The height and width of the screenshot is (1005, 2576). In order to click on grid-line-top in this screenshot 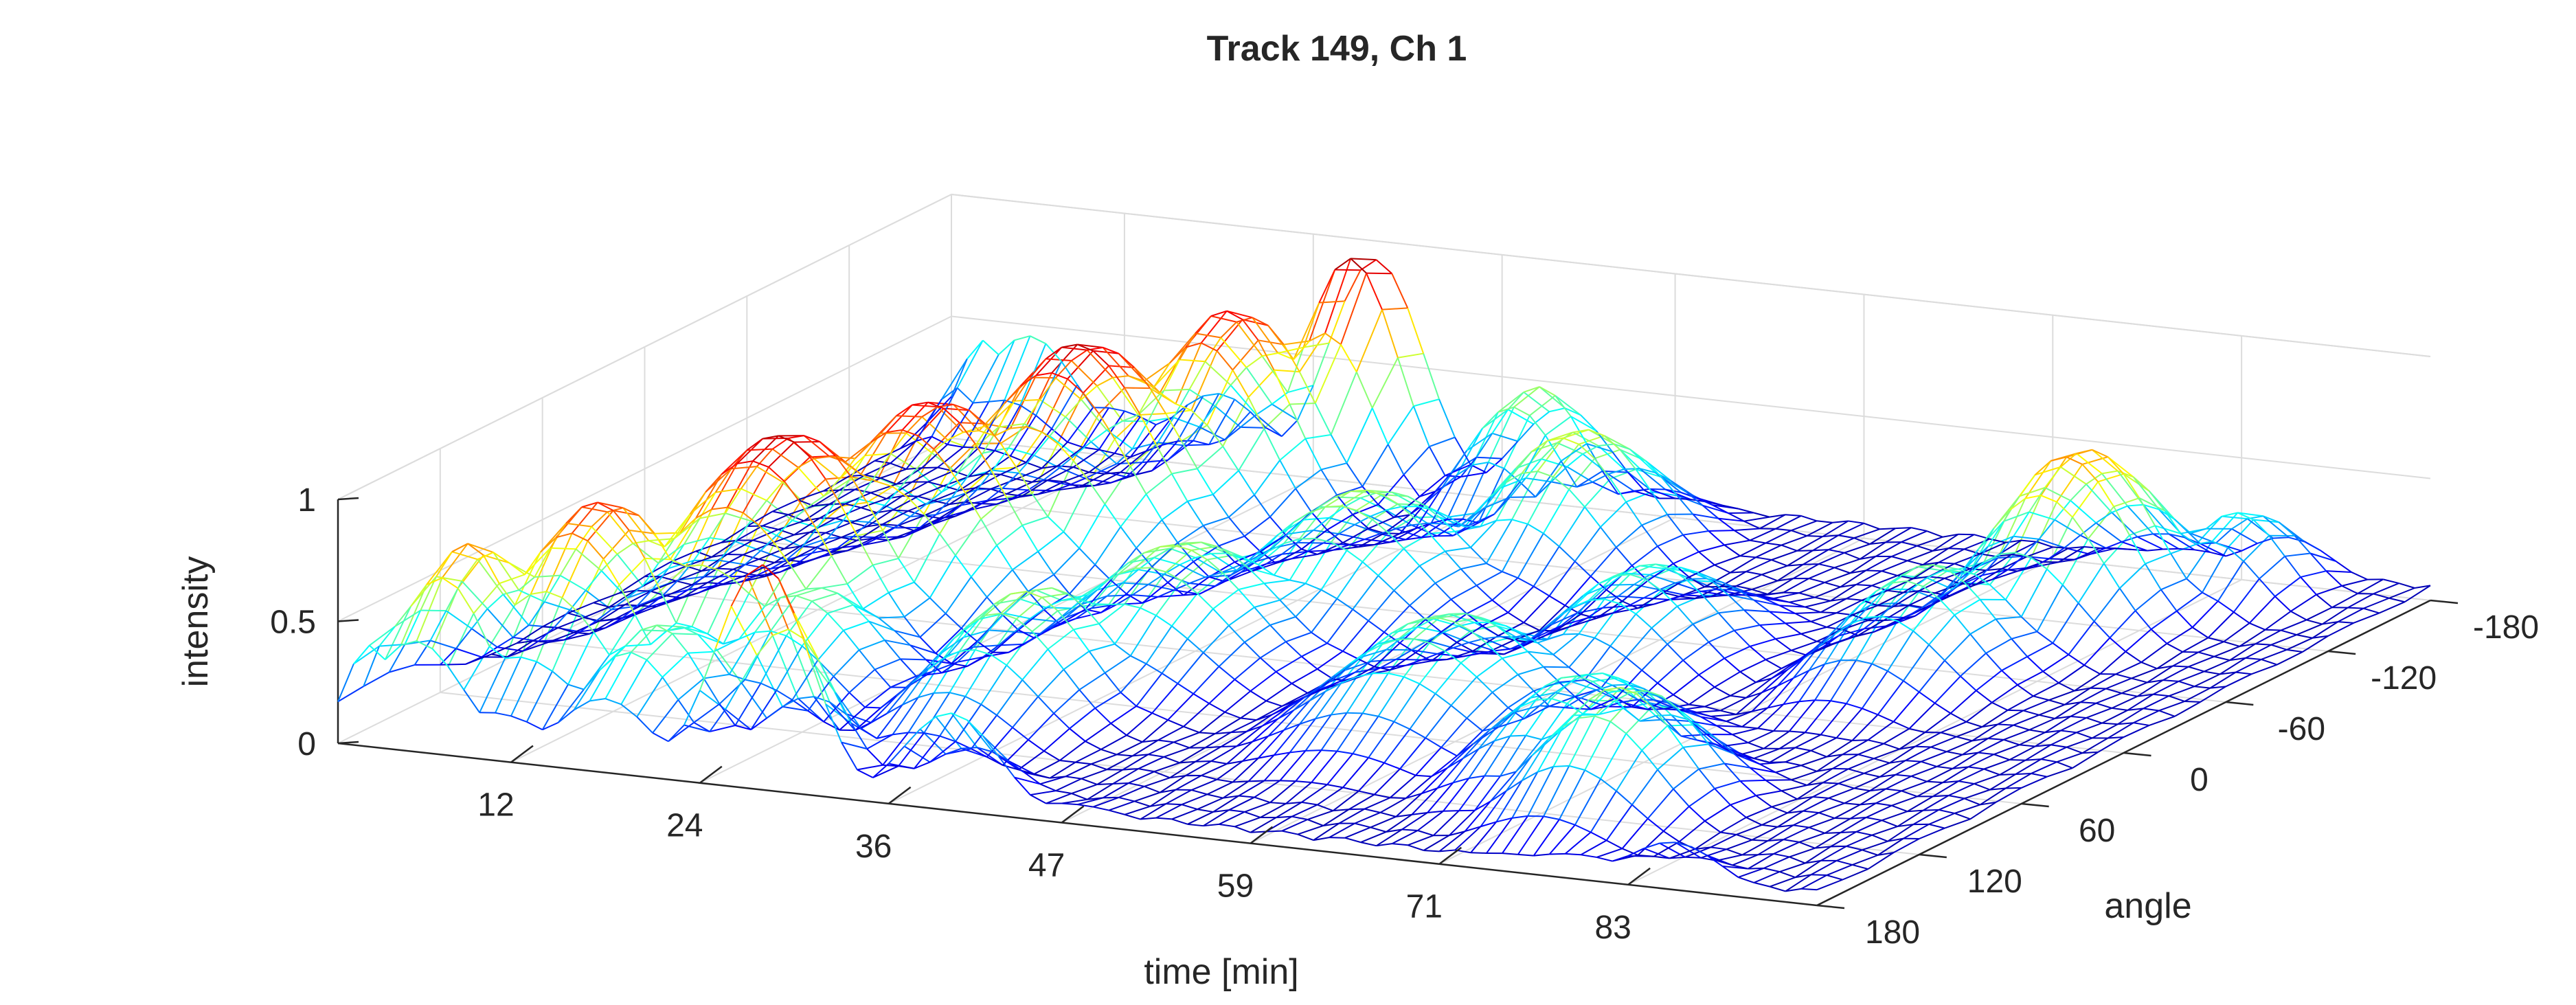, I will do `click(1690, 275)`.